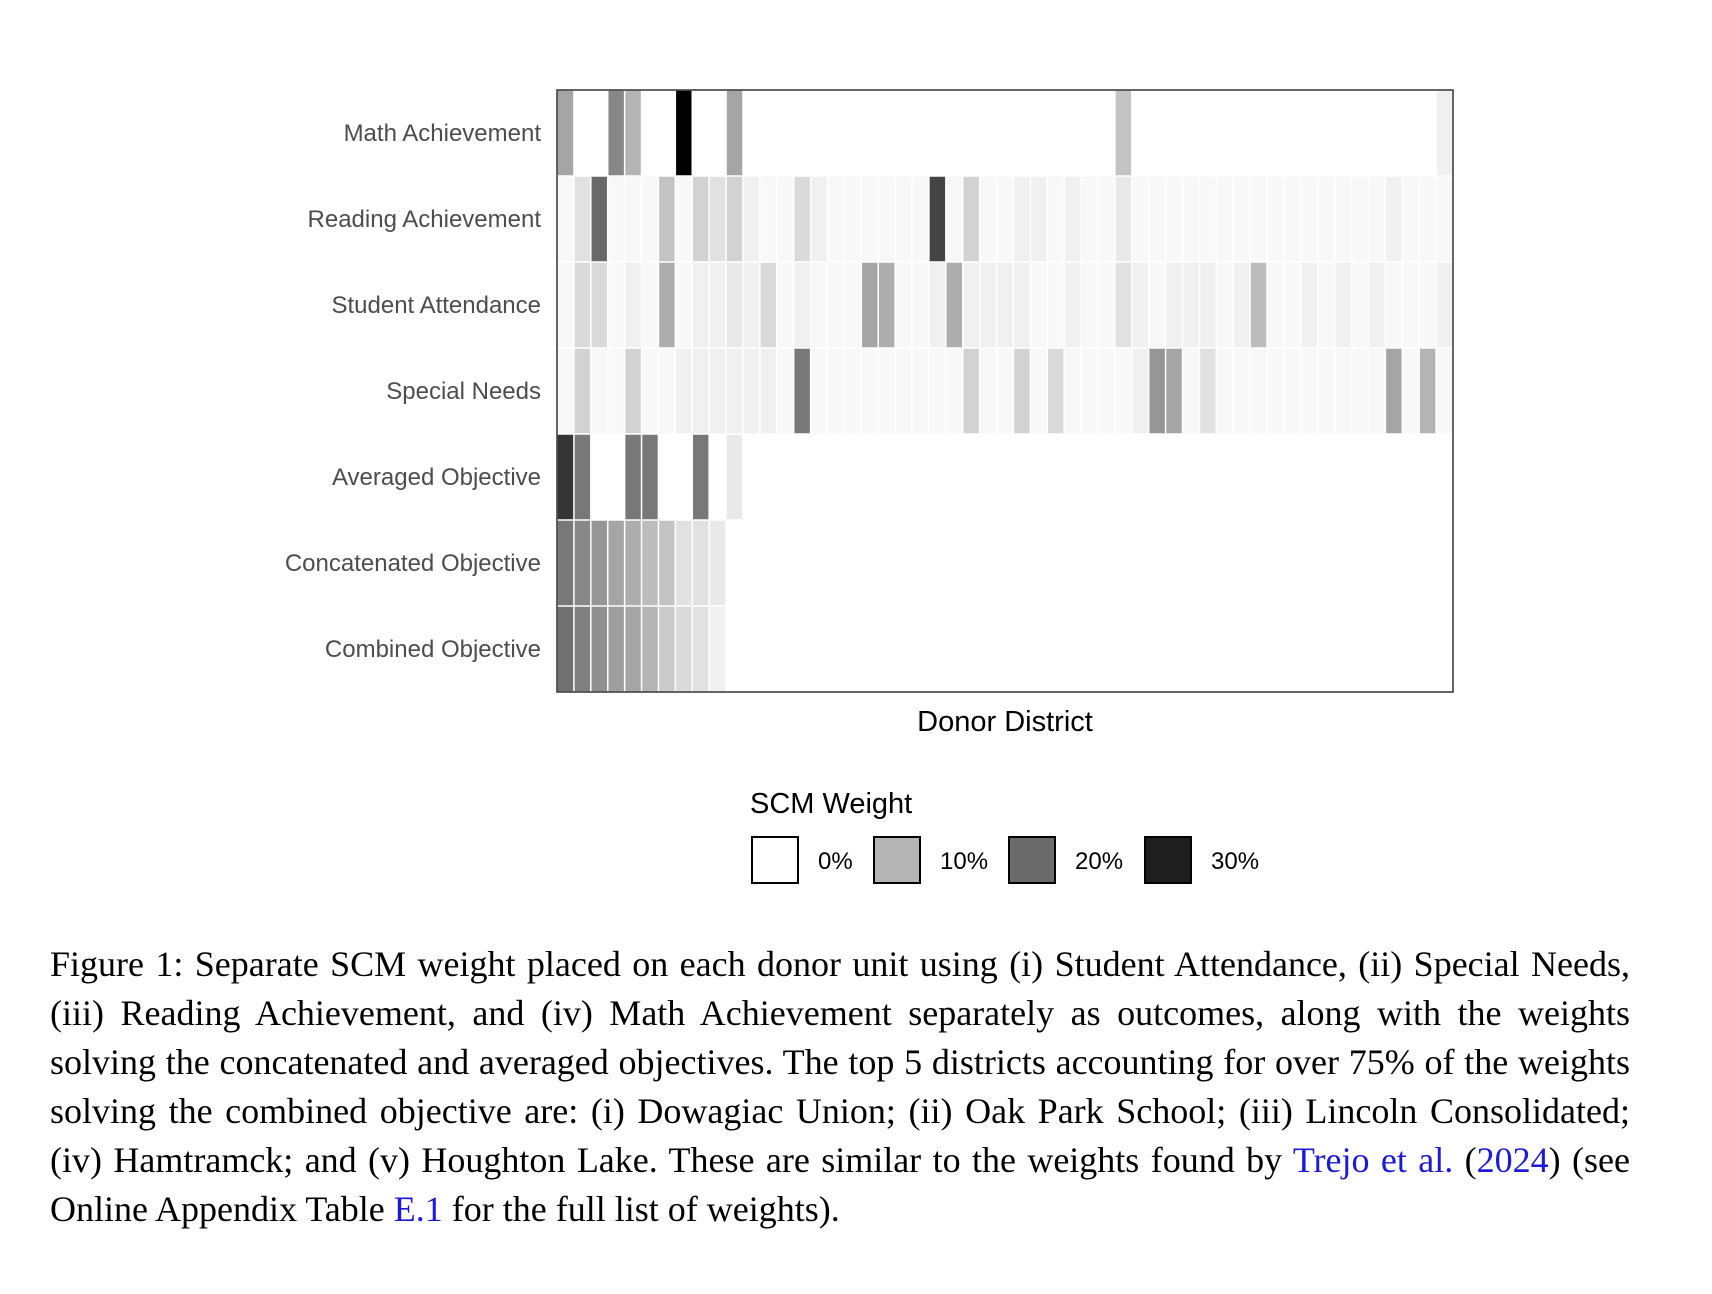  I want to click on row-label: Reading Achievement, so click(425, 219).